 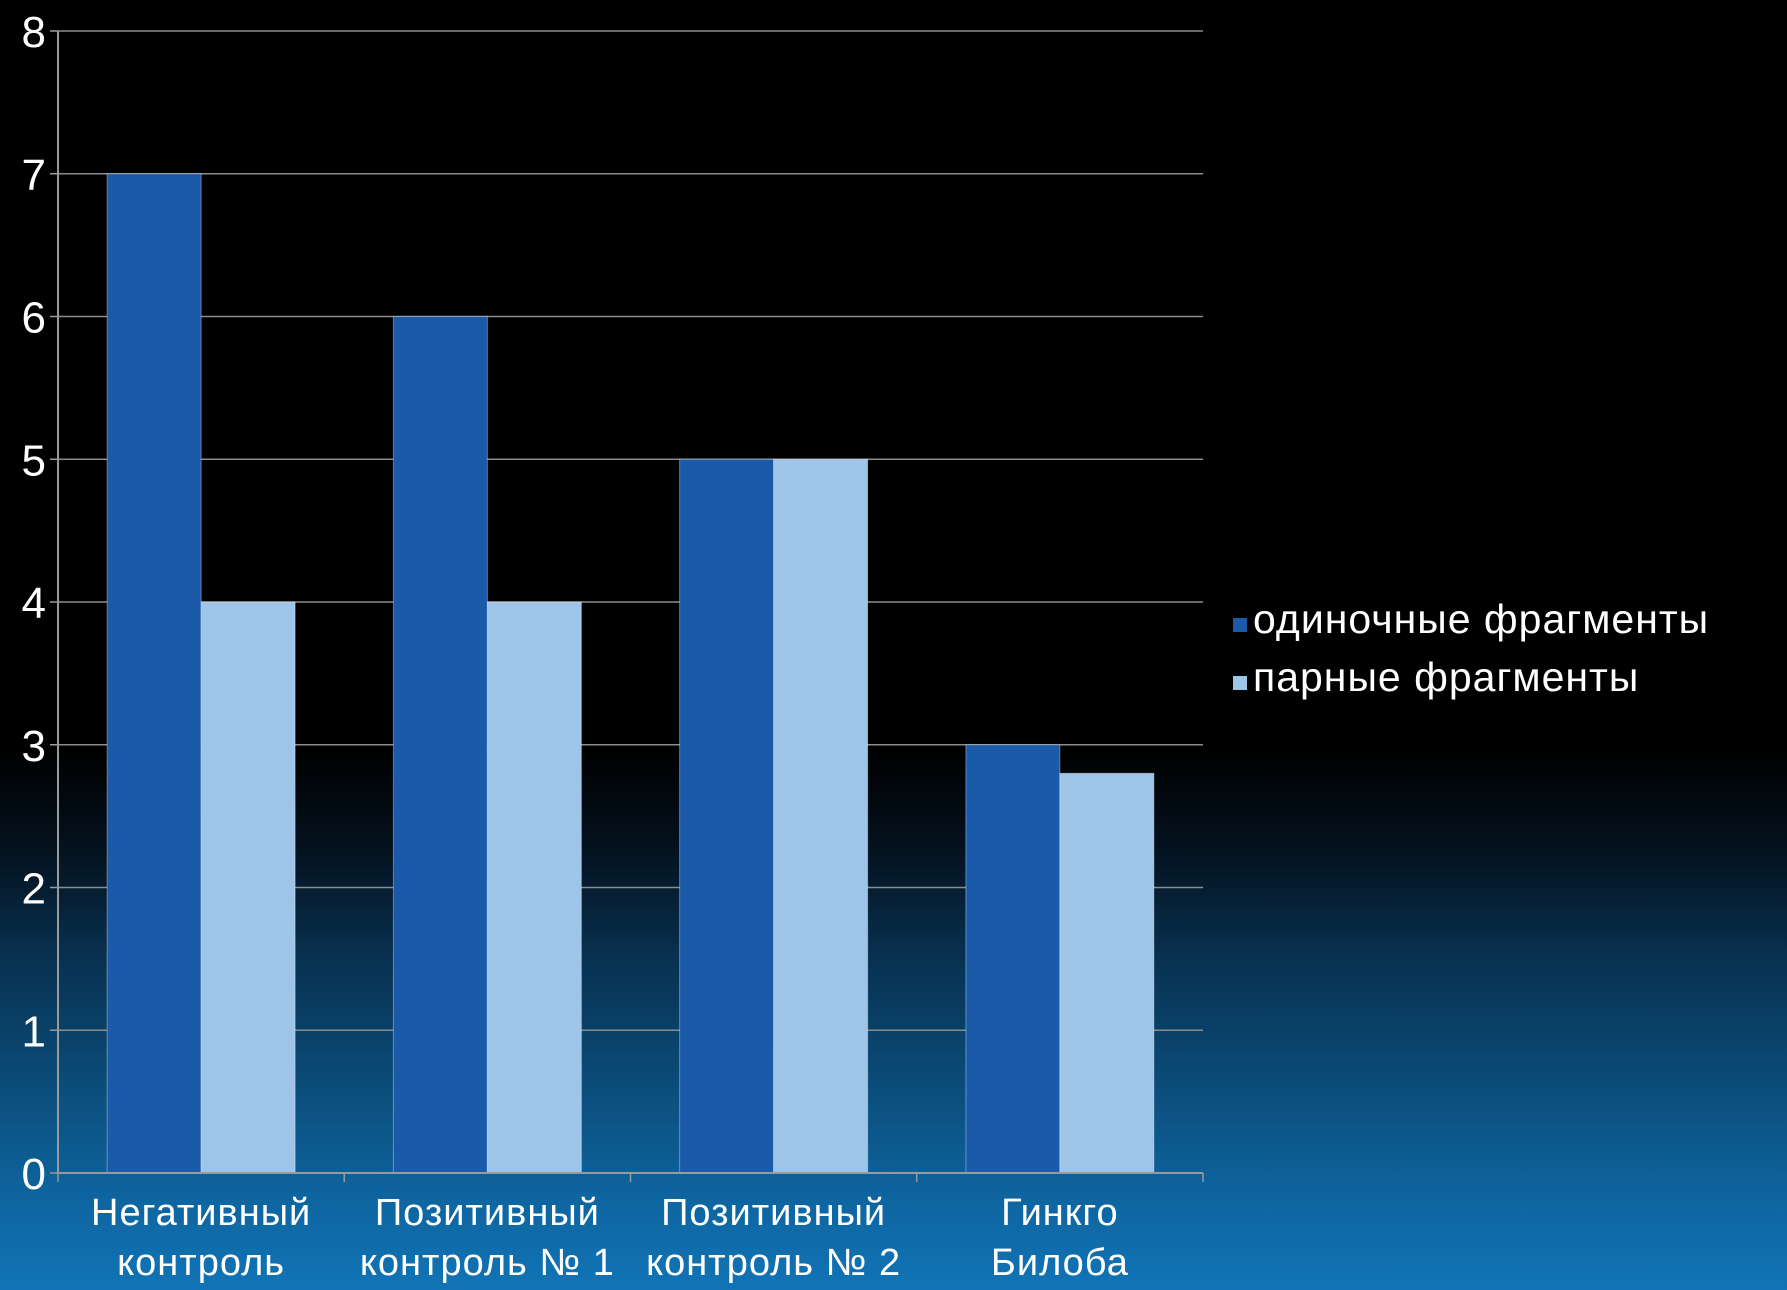 I want to click on y-tick-labels: 0 1 2 3 4 5 6 7 8, so click(x=34, y=603).